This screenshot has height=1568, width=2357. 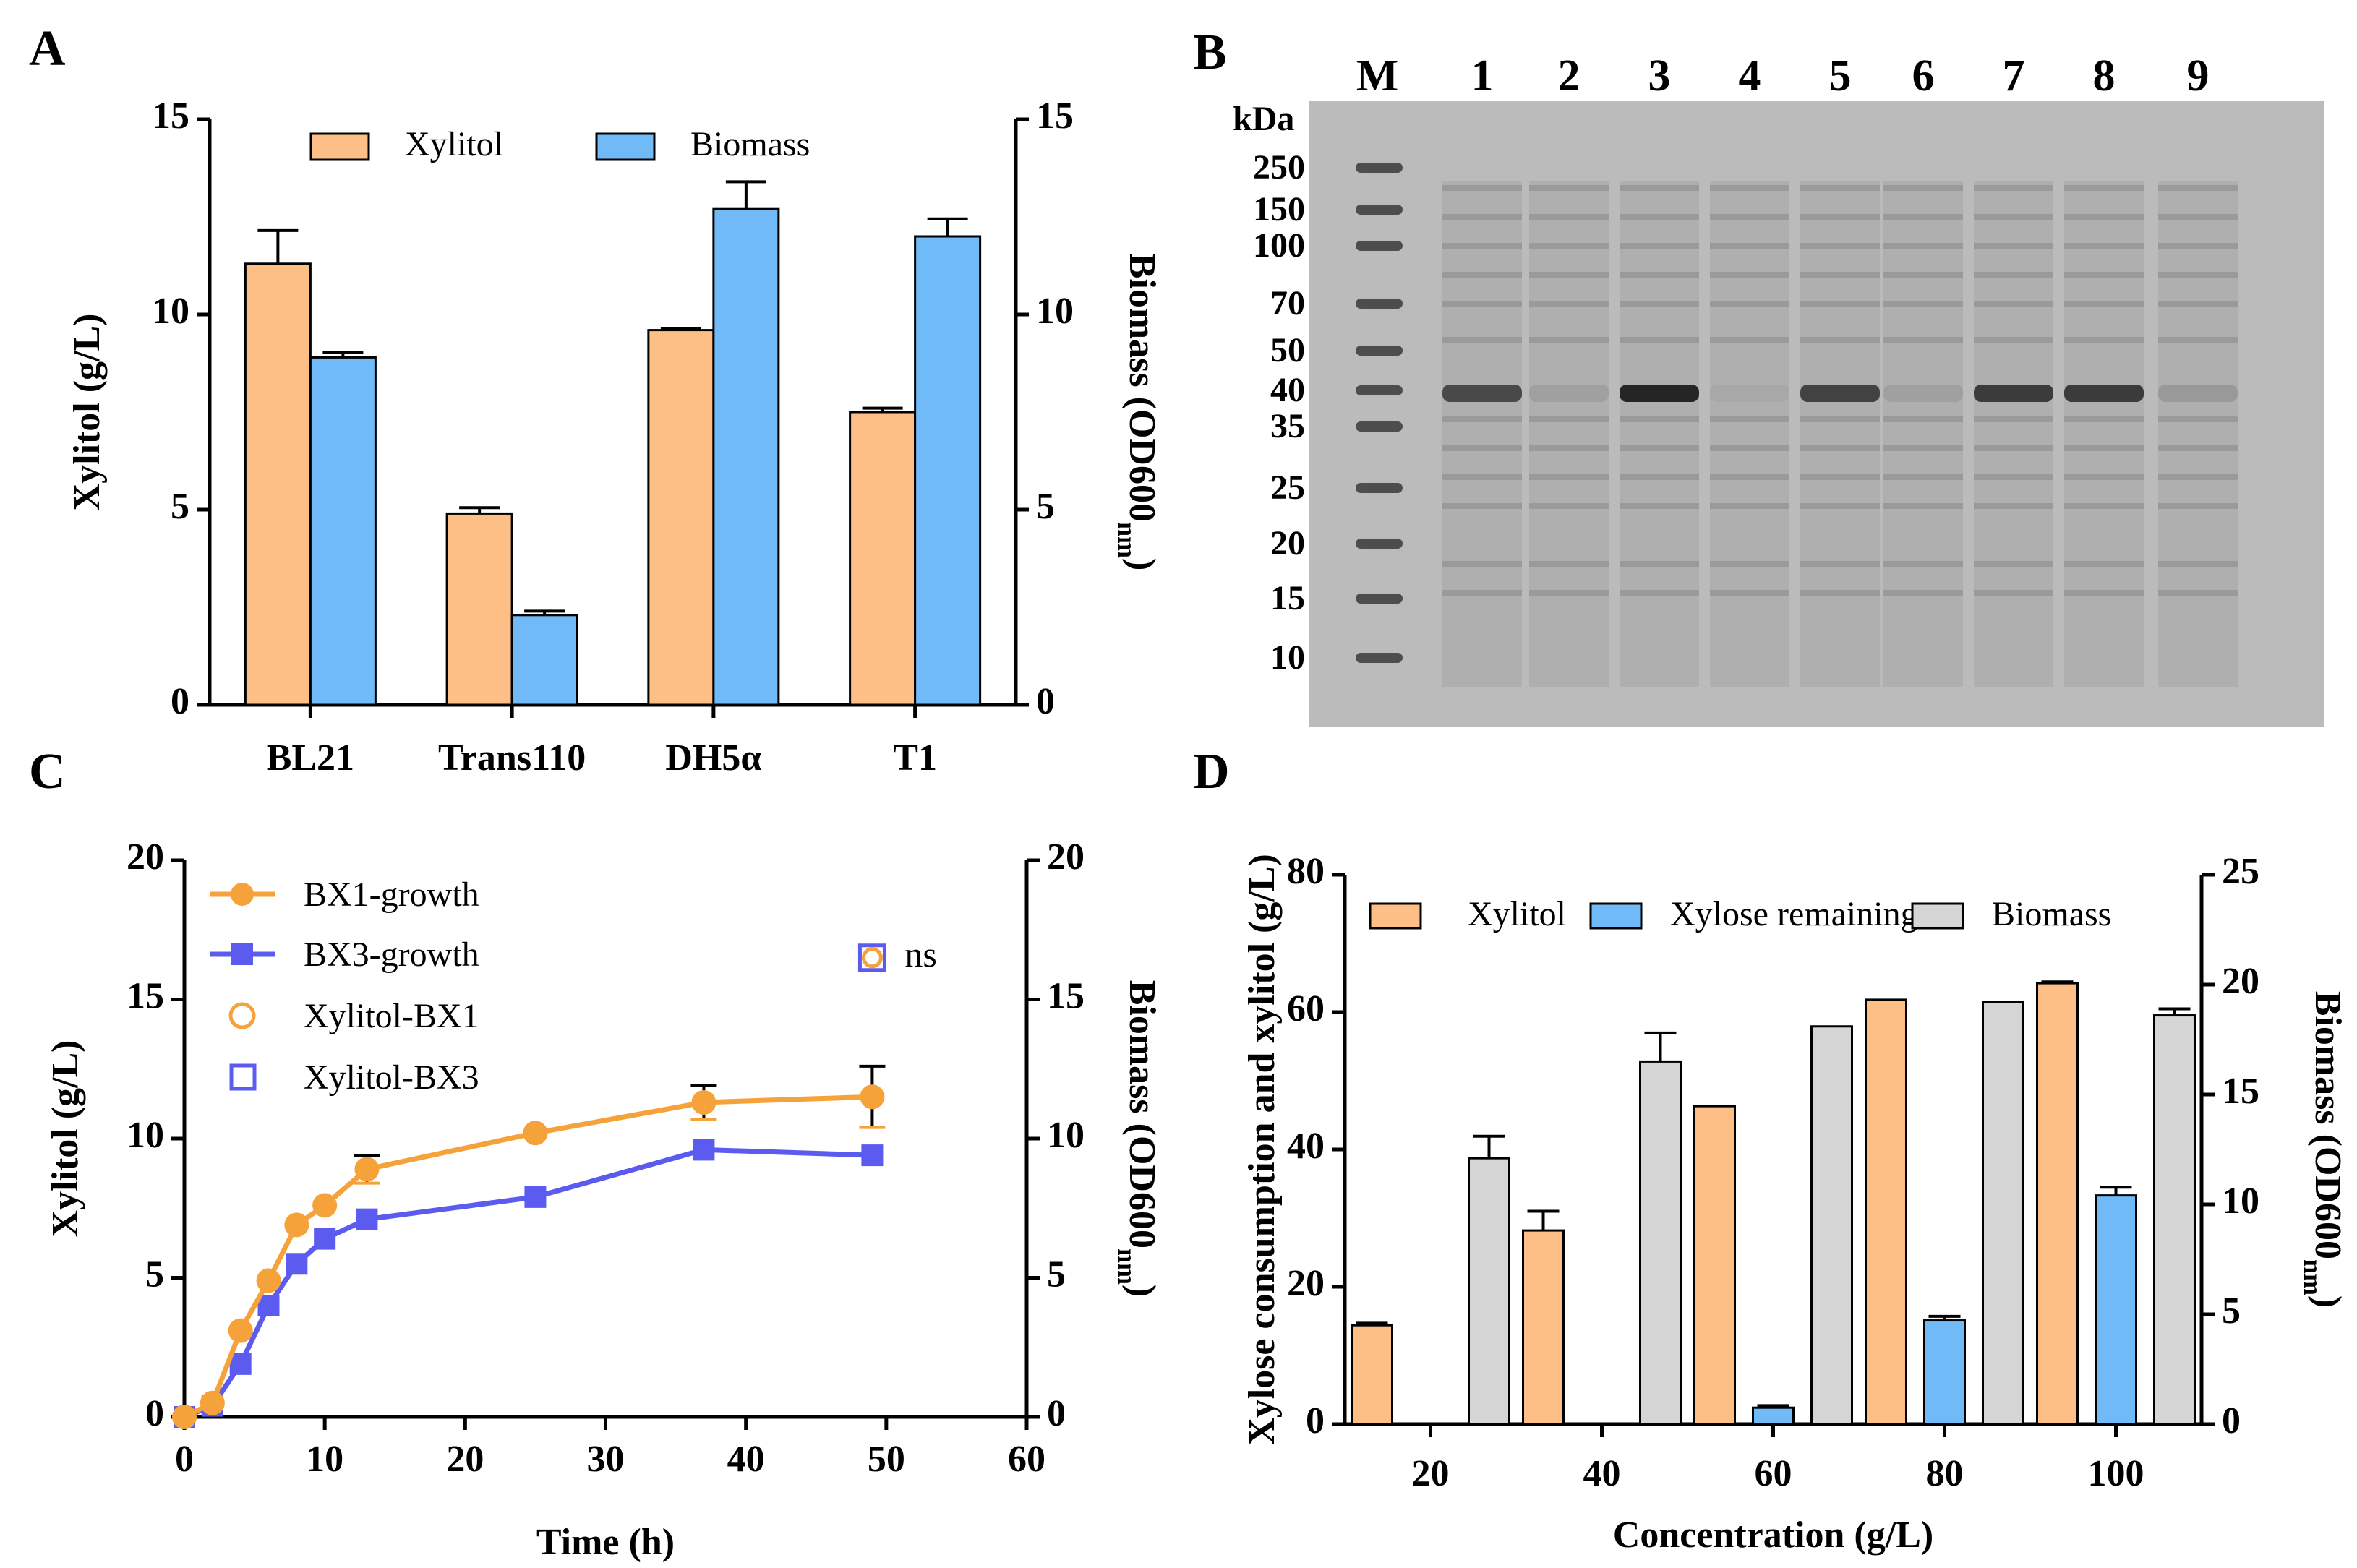 I want to click on c-y2-tick-label: 20, so click(x=1066, y=857).